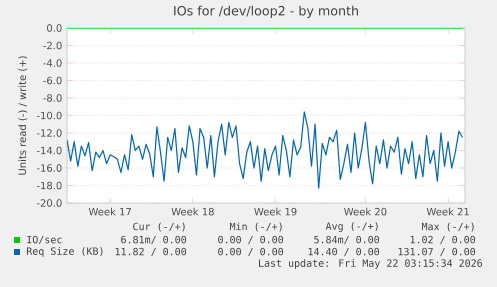 This screenshot has width=497, height=287. Describe the element at coordinates (49, 186) in the screenshot. I see `y-tick-label: -18.0` at that location.